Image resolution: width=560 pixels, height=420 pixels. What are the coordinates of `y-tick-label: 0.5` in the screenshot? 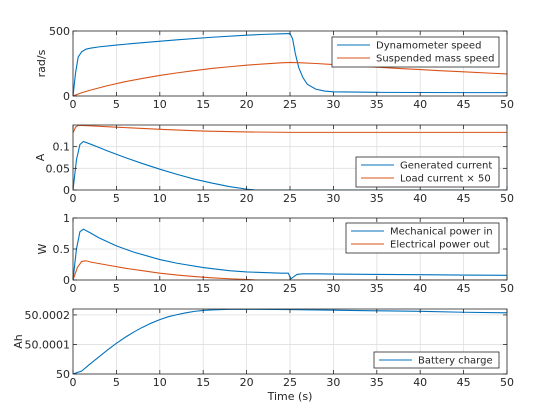 It's located at (62, 249).